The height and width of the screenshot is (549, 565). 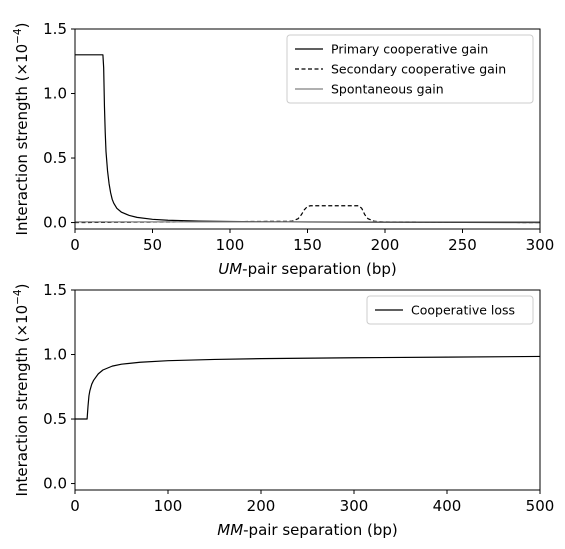 I want to click on x-tick-label: 250, so click(x=462, y=245).